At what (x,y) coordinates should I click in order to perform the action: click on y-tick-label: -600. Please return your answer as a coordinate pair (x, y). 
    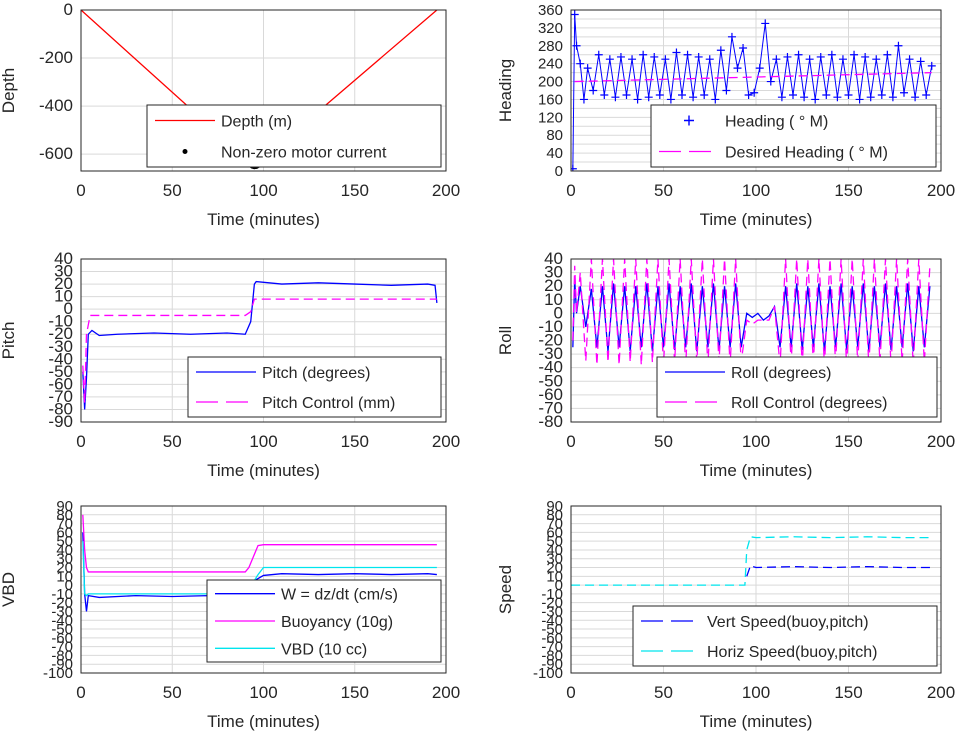
    Looking at the image, I should click on (56, 153).